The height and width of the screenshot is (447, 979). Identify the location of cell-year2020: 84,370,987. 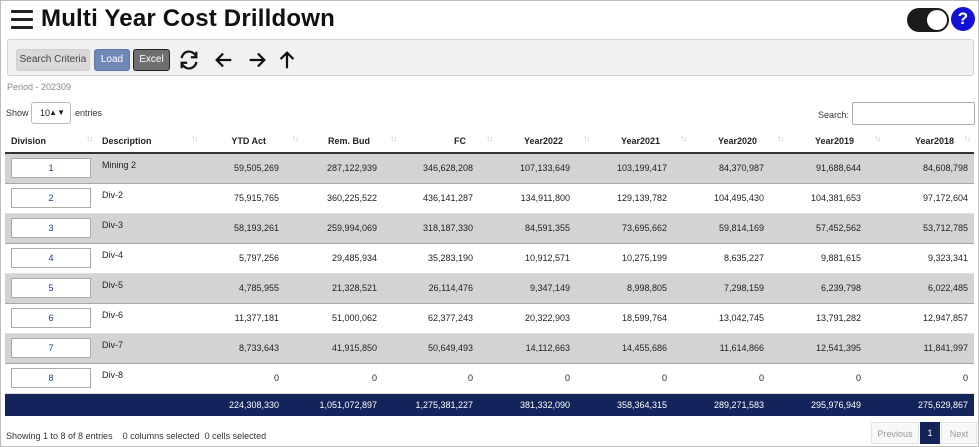
(738, 168).